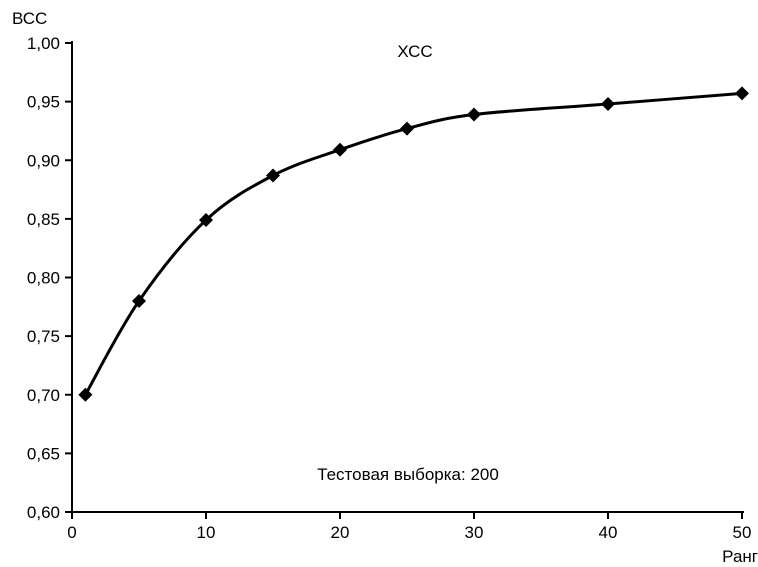 This screenshot has width=758, height=567. Describe the element at coordinates (43, 102) in the screenshot. I see `y-tick-label: 0,95` at that location.